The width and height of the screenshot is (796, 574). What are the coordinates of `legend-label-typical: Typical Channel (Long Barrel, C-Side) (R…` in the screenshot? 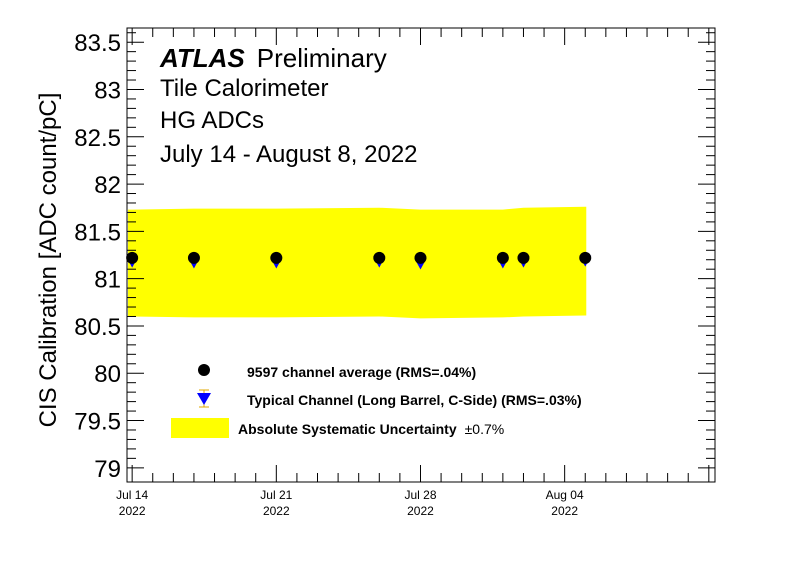 It's located at (414, 400).